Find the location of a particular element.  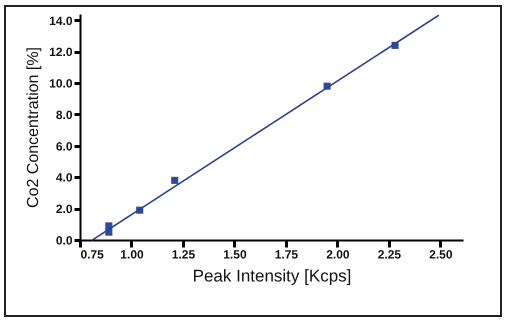

y-tick-label: 8.0 is located at coordinates (64, 115).